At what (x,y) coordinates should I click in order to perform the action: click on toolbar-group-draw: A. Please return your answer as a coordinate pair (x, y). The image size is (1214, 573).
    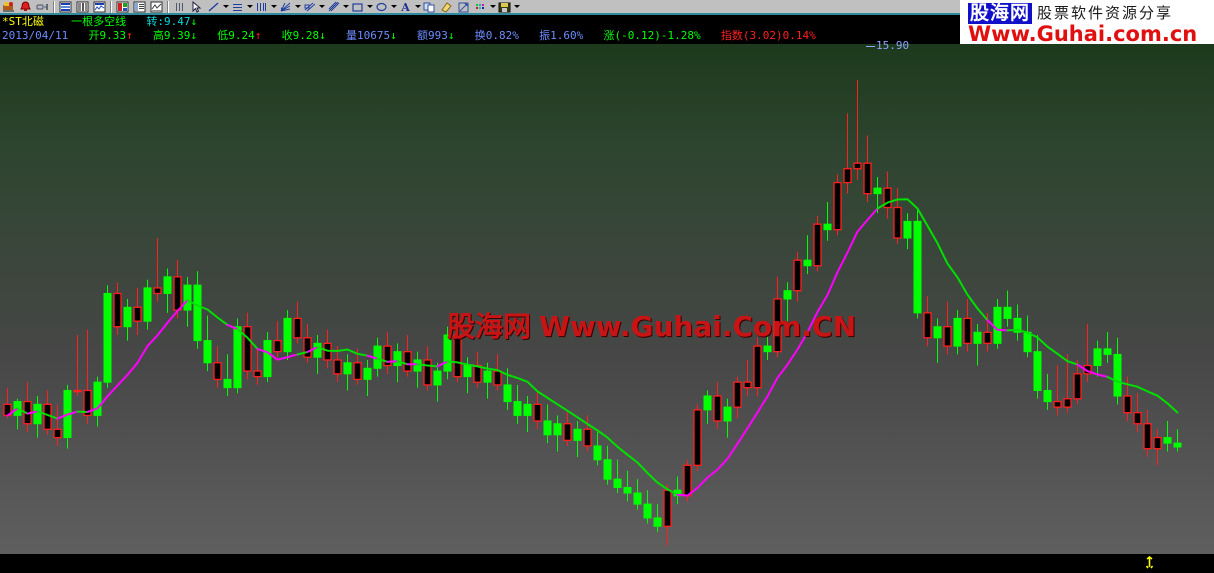
    Looking at the image, I should click on (345, 7).